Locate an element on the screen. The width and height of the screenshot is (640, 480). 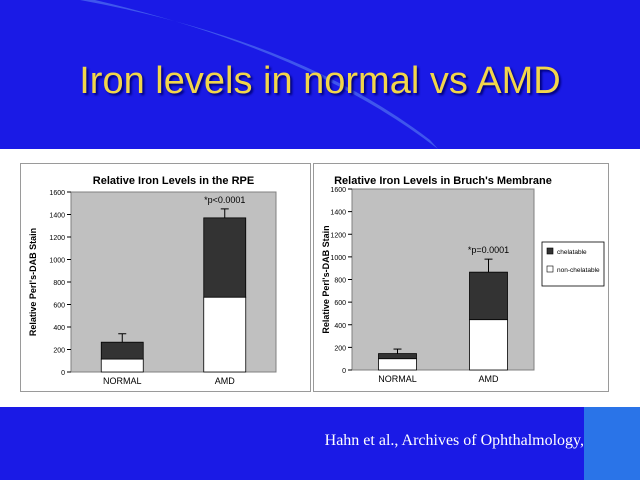
chart2-y-tick-label: 1400 is located at coordinates (338, 213).